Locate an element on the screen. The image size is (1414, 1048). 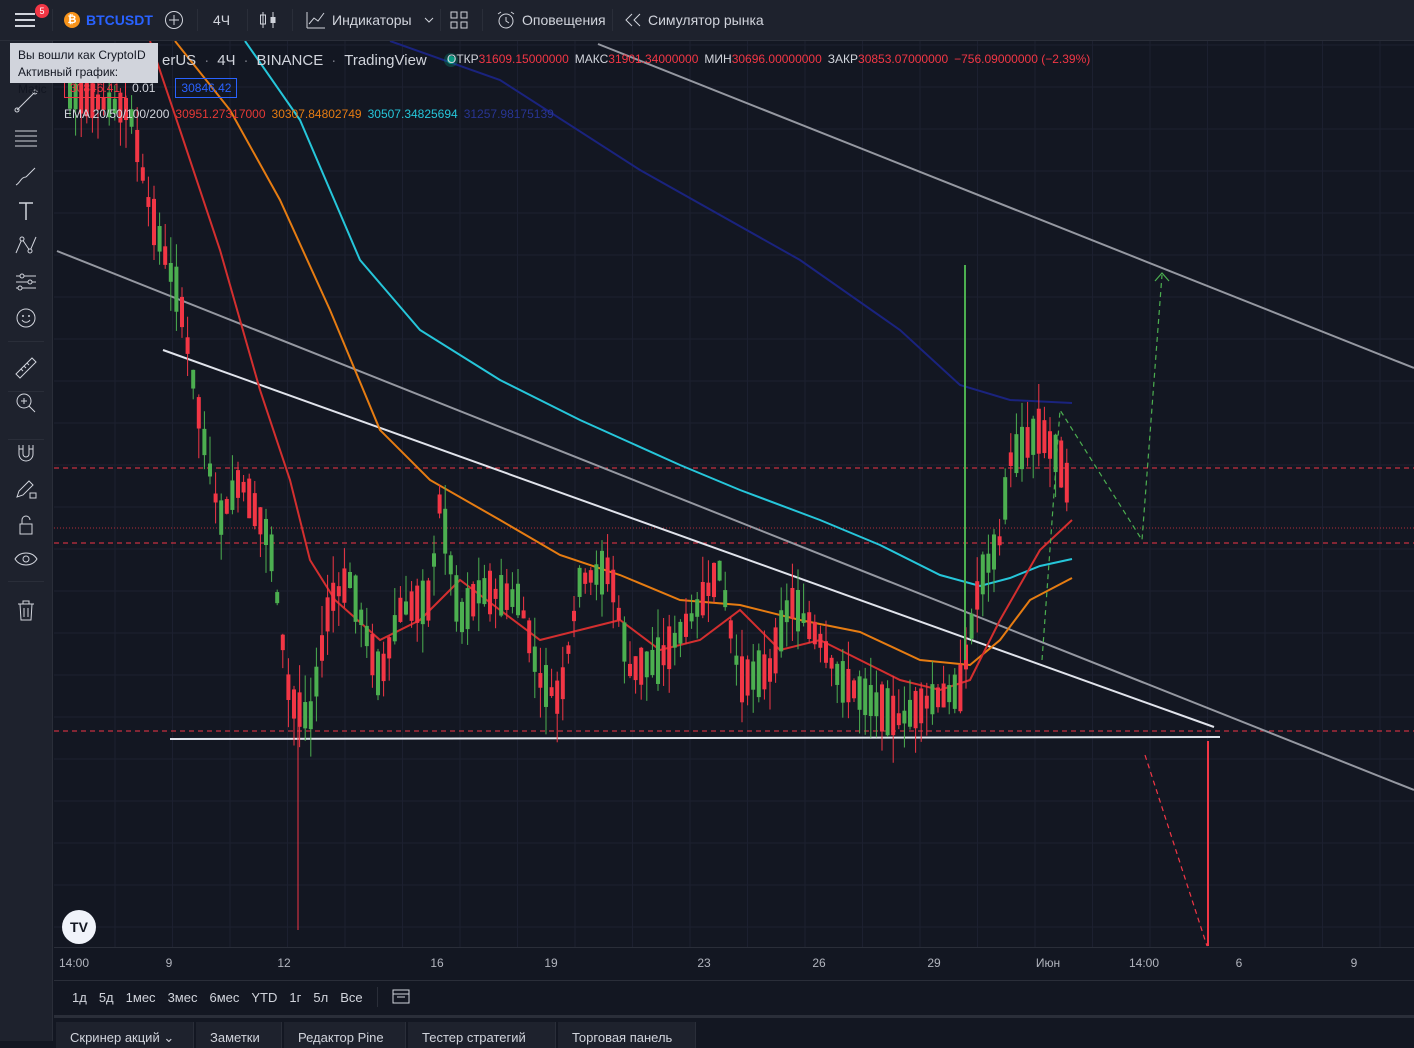
timeframe-button: 1г is located at coordinates (295, 997).